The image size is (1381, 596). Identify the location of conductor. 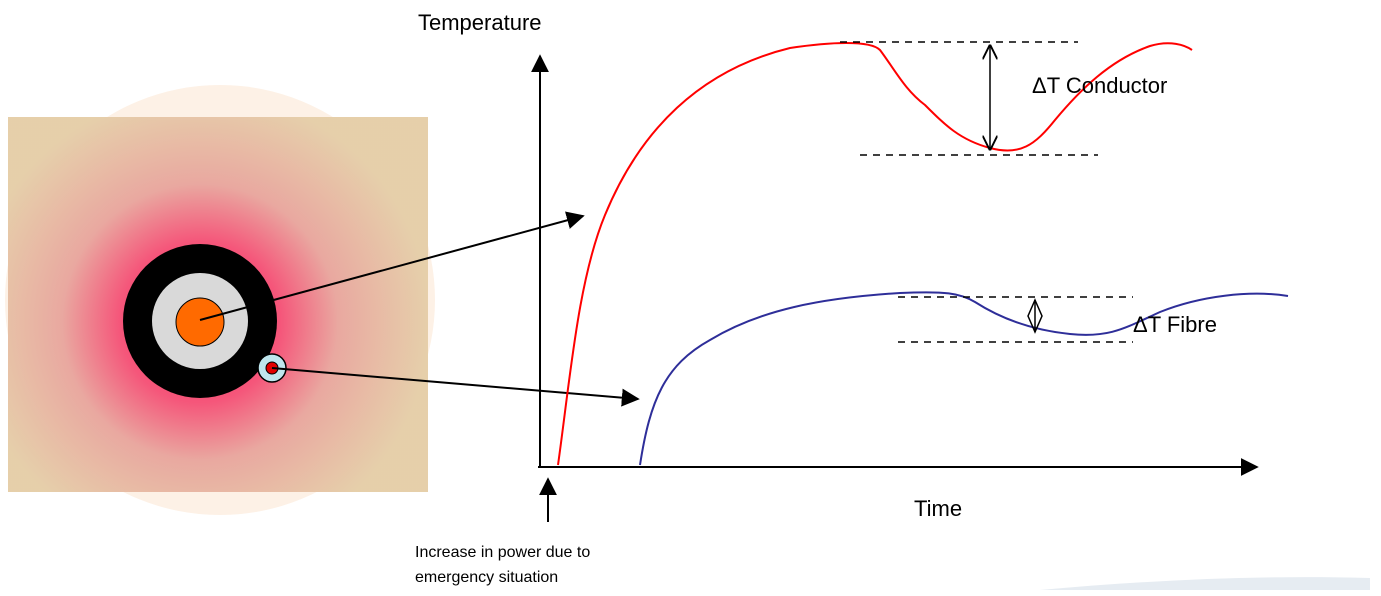
(200, 322).